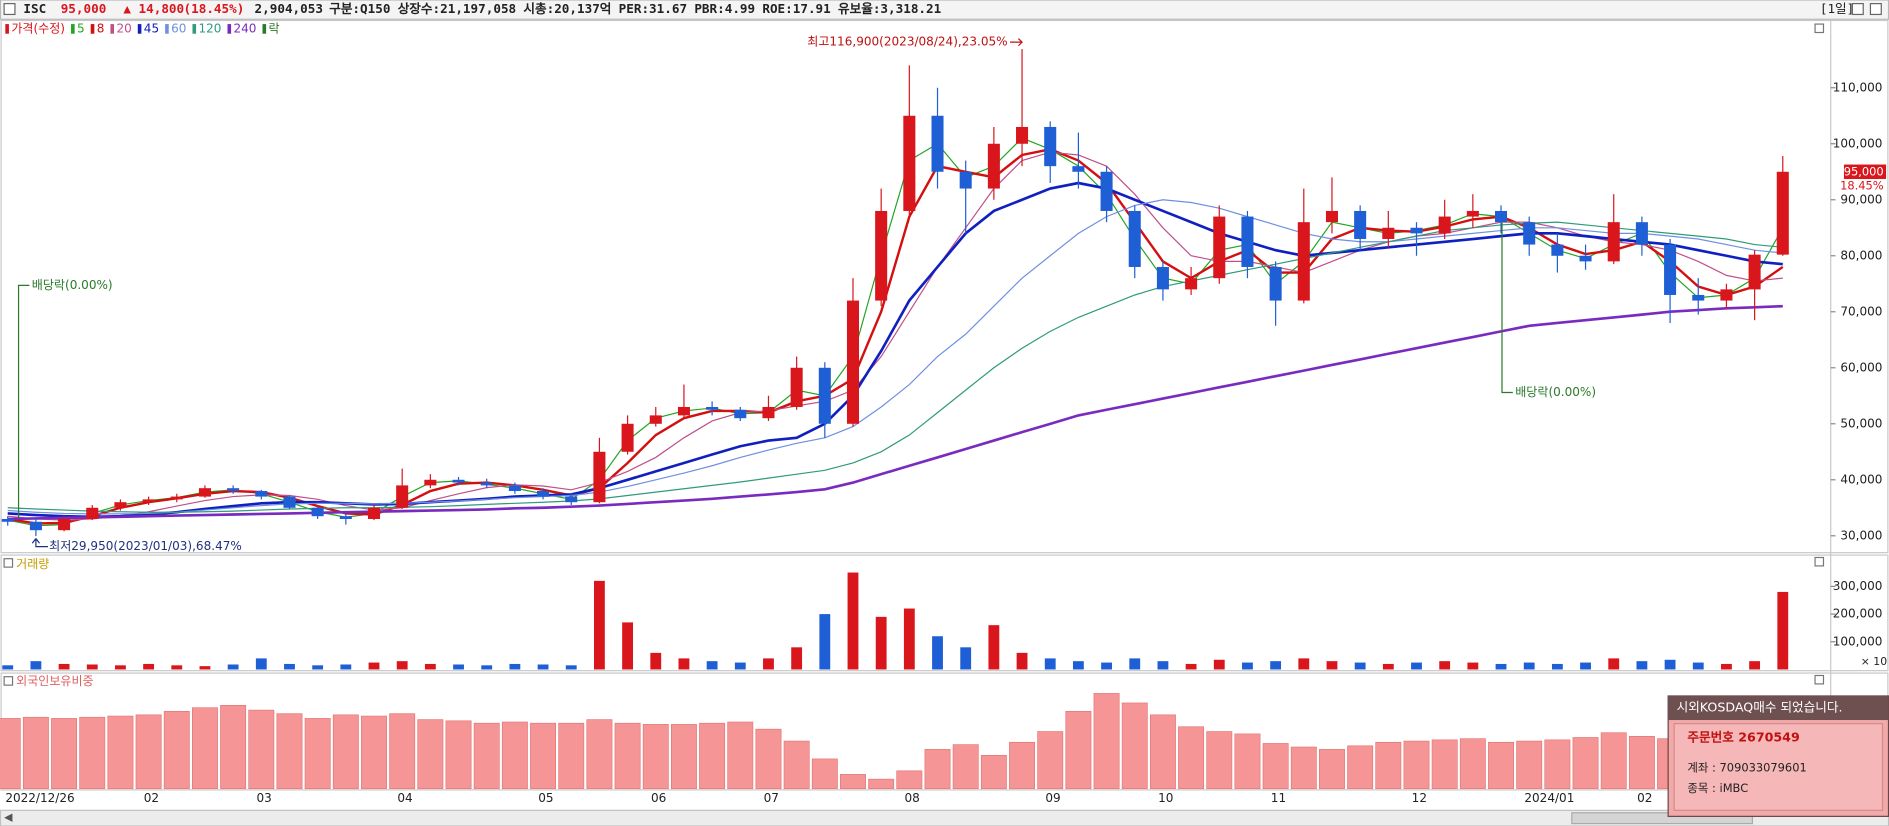  I want to click on y-tick-label: 100,000, so click(1858, 641).